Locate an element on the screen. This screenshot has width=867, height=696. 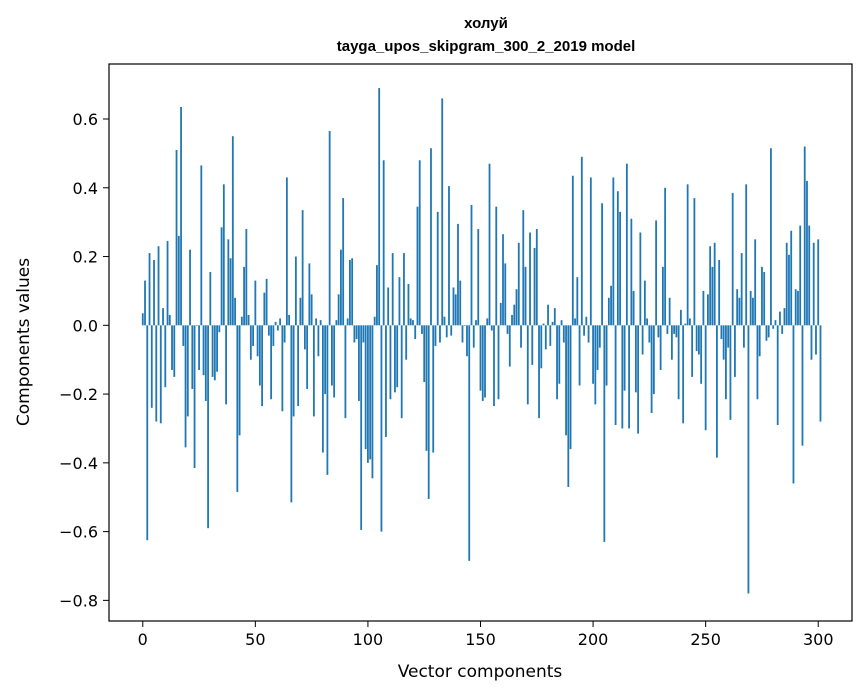
y-tick-label-7: 0.6 is located at coordinates (85, 119).